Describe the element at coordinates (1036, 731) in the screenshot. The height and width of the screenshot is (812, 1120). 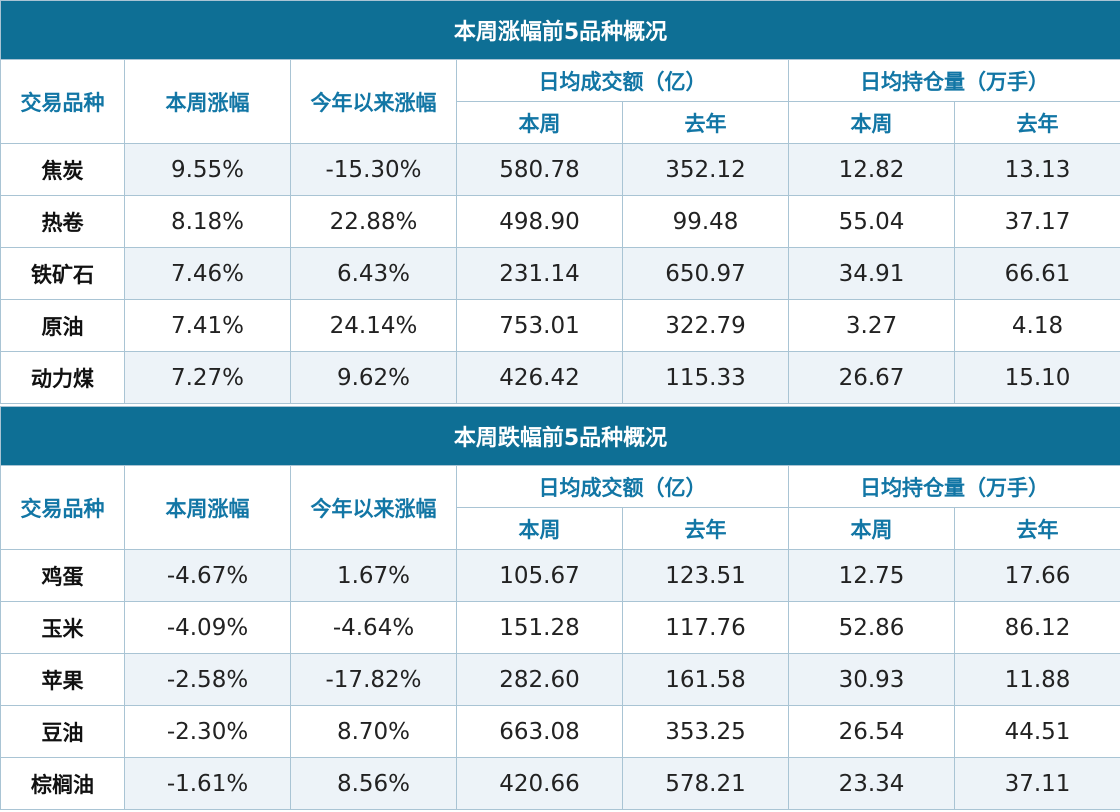
I see `cell-oi-last-year: 44.51` at that location.